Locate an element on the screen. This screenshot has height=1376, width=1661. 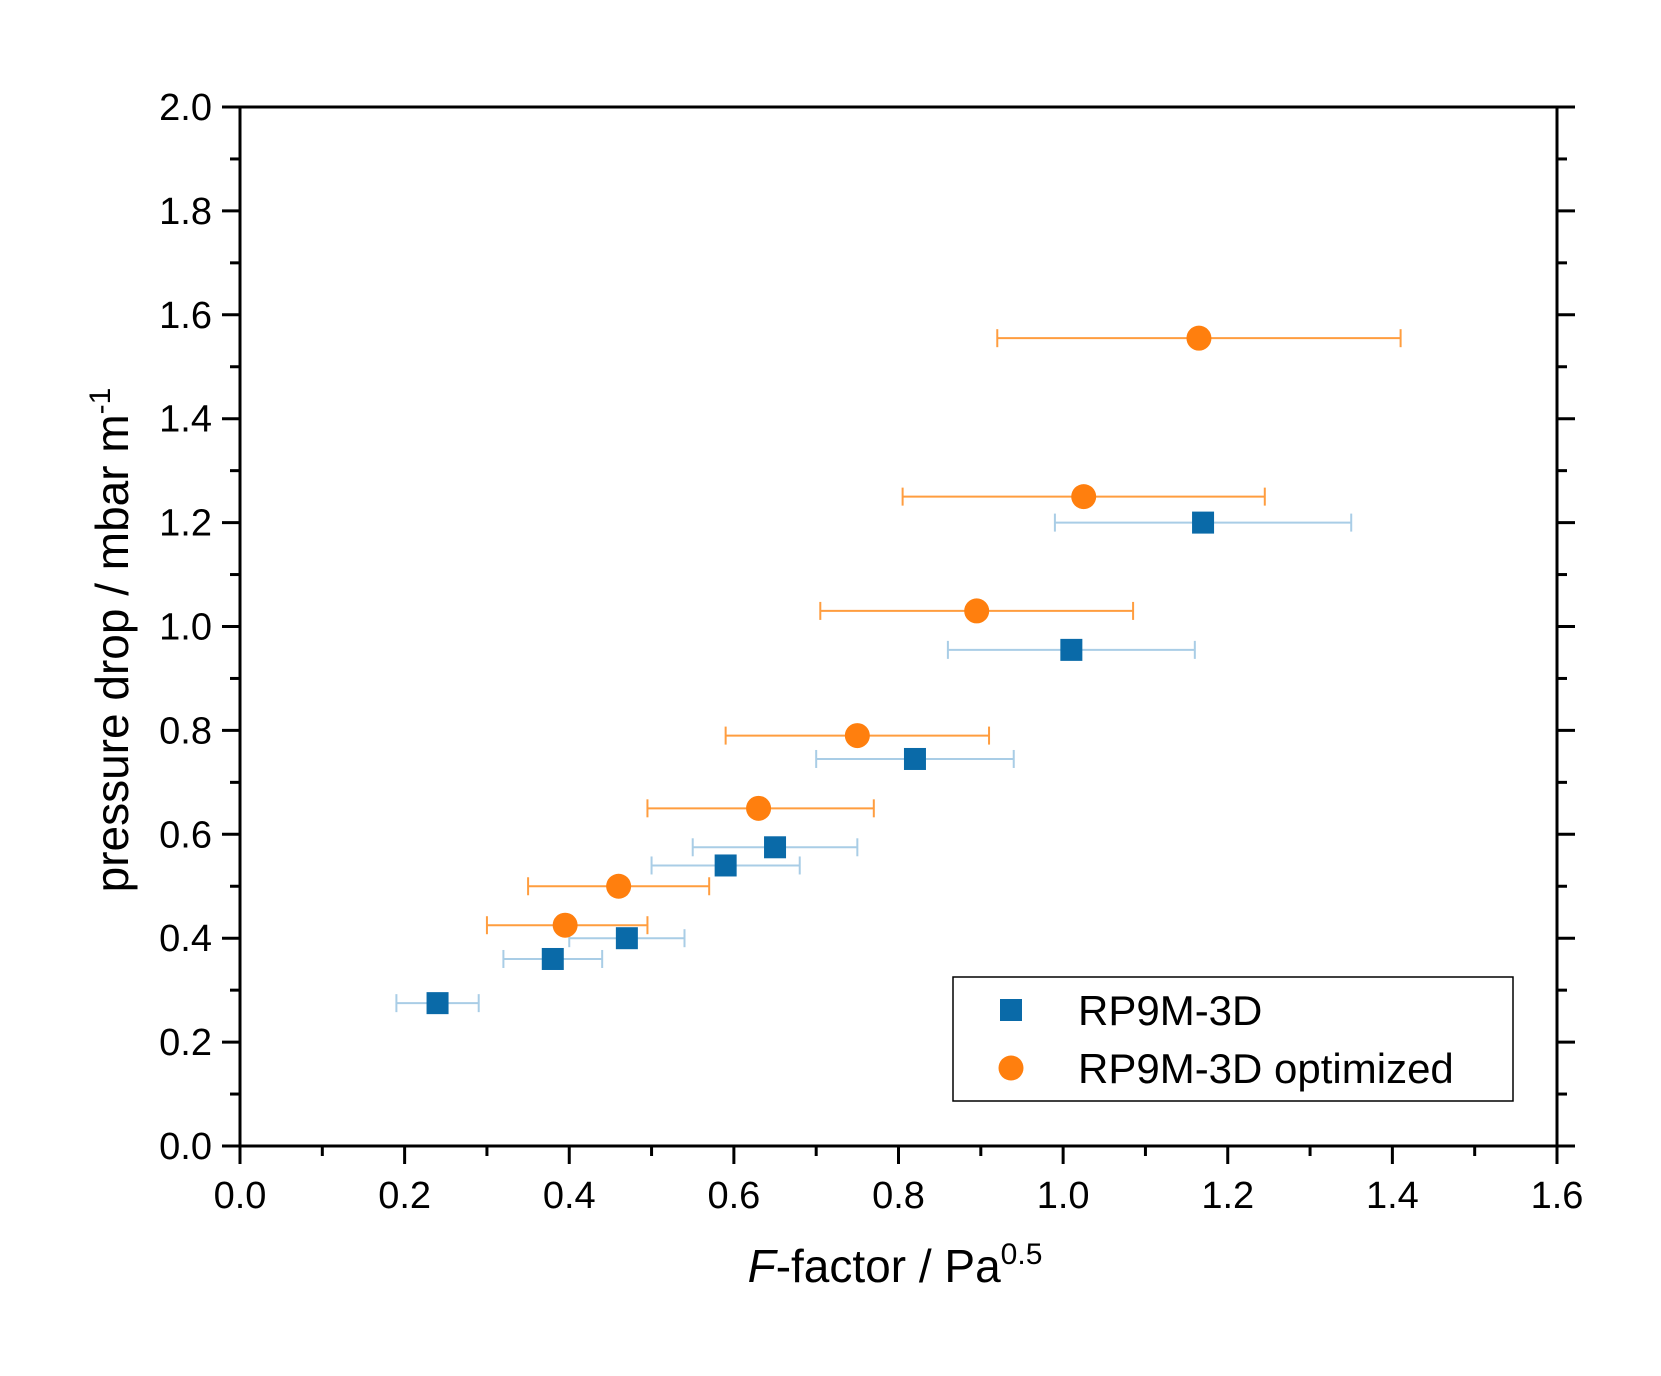
legend: RP9M-3D RP9M-3D optimized is located at coordinates (1233, 1039).